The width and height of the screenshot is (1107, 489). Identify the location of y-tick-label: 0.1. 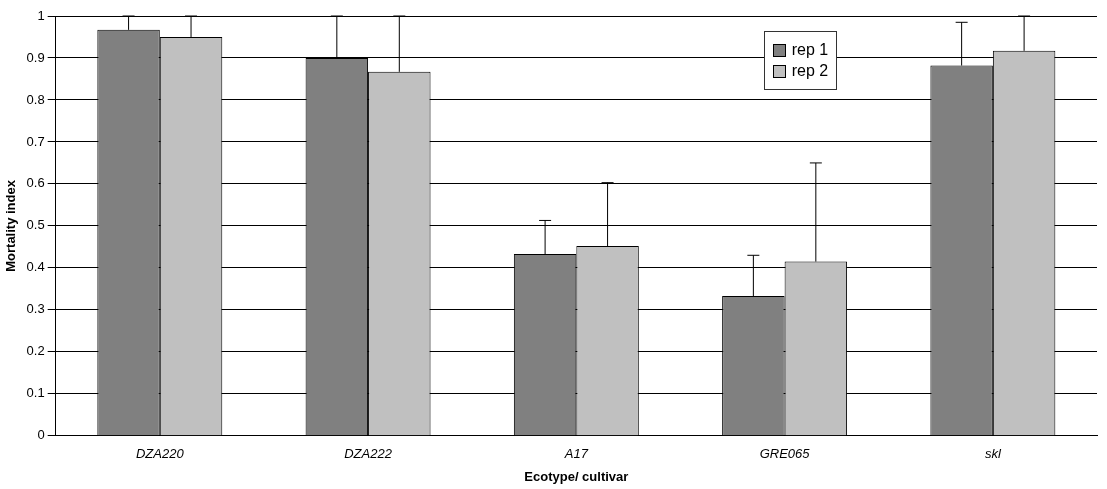
(35, 393).